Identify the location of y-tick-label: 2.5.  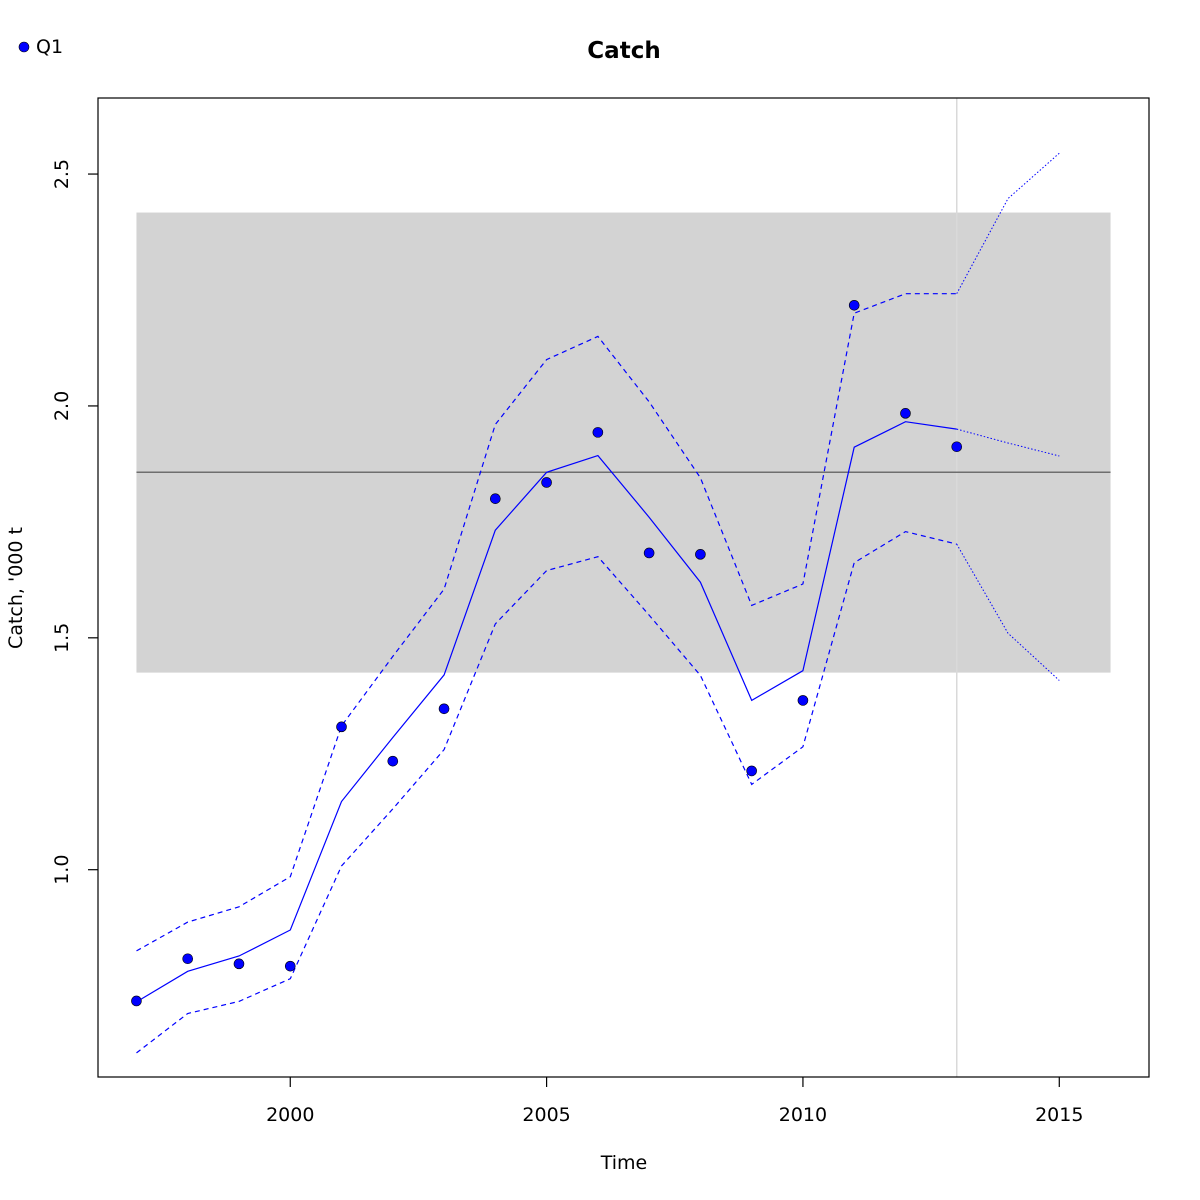
(62, 174).